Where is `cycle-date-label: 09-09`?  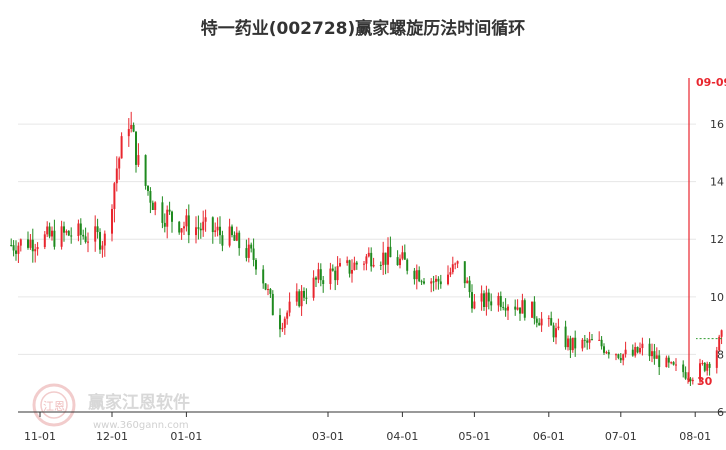
cycle-date-label: 09-09 is located at coordinates (711, 82).